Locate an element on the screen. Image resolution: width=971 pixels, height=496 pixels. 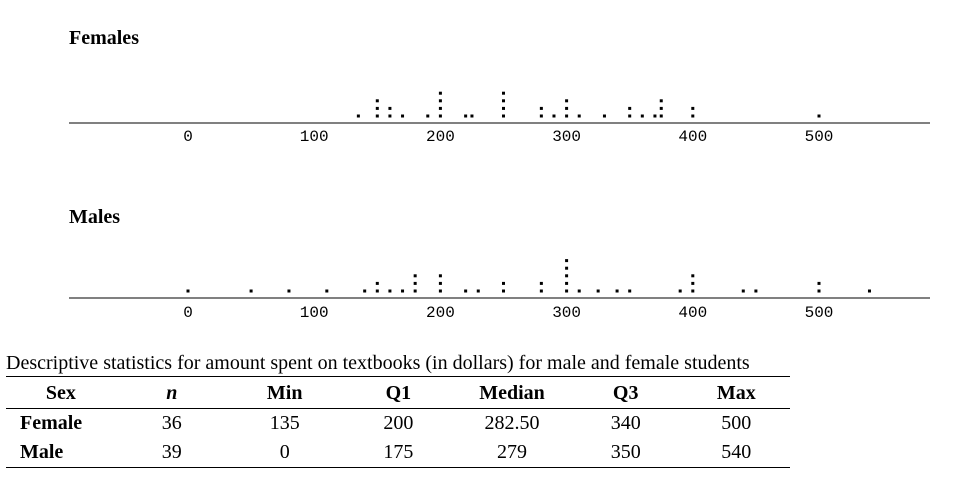
header-n: n is located at coordinates (171, 393).